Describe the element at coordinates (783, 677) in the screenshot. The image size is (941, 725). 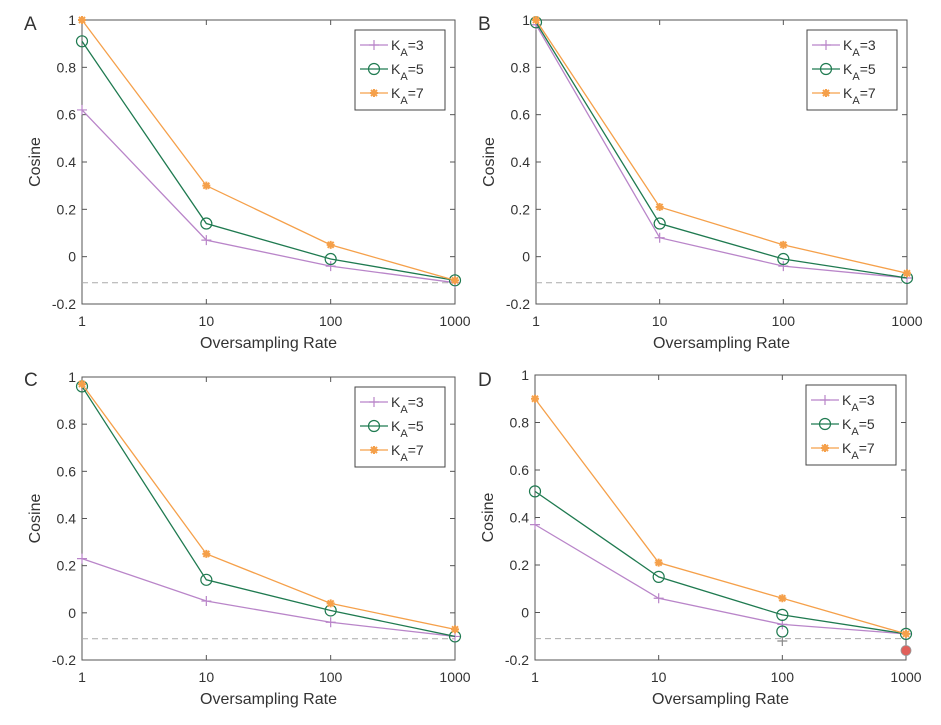
I see `x-tick-label: 100` at that location.